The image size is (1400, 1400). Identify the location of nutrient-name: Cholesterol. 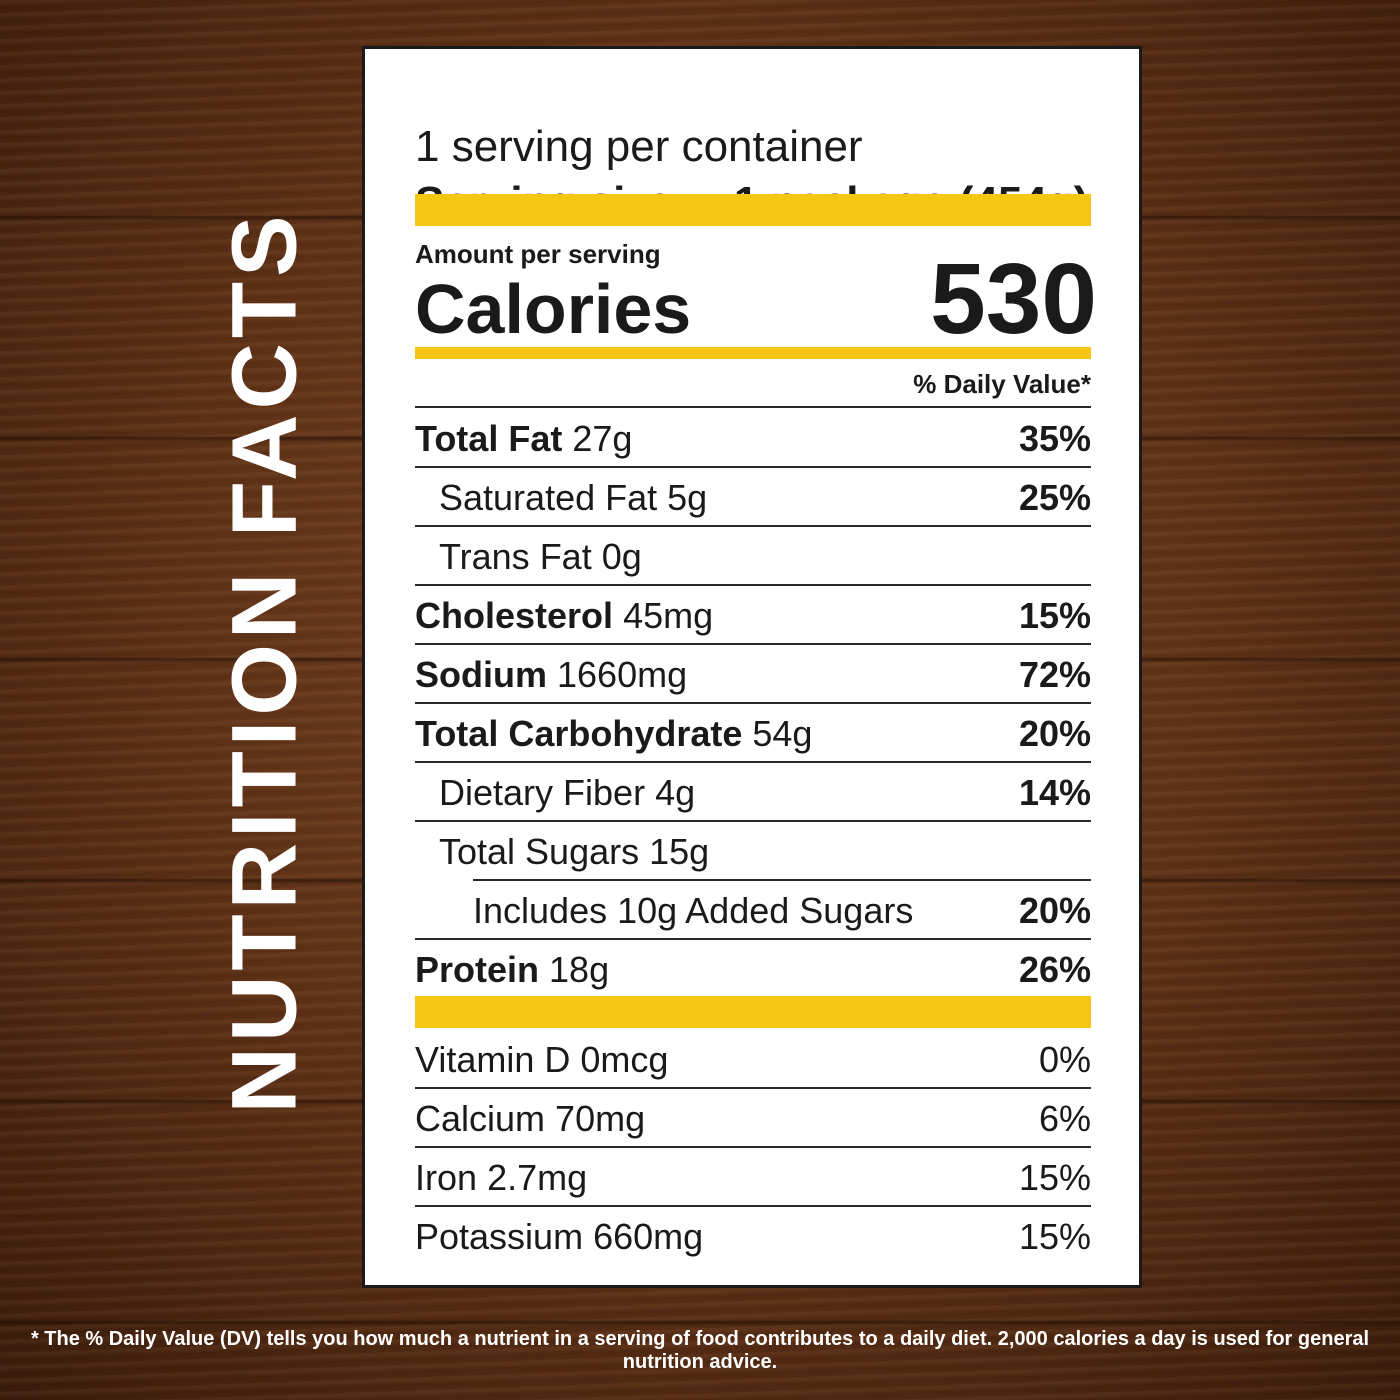
(514, 615).